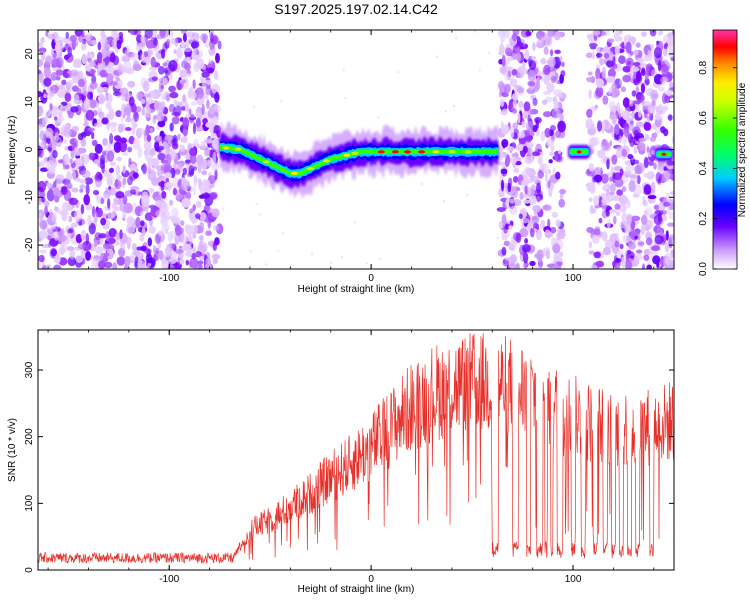  I want to click on spectrogram-y-label: Frequency (Hz), so click(12, 150).